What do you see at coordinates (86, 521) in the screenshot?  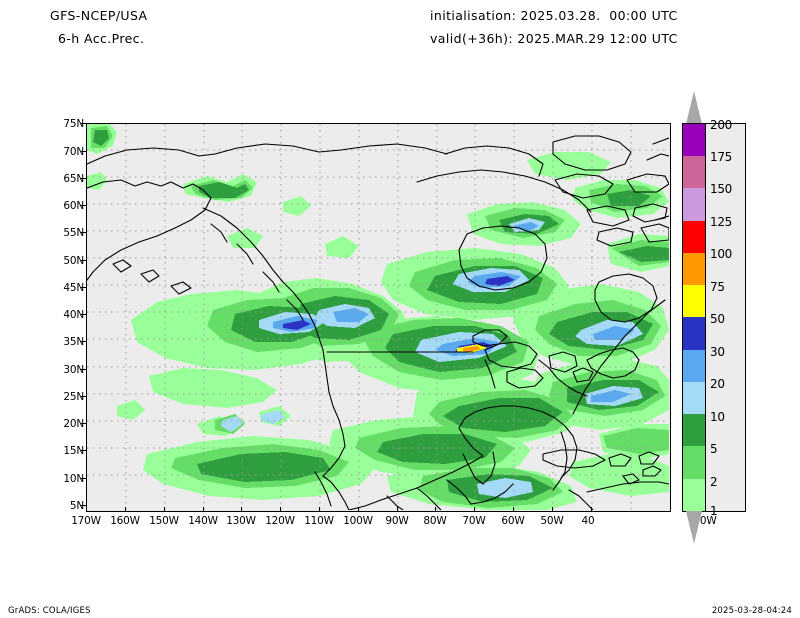 I see `x-tick-label-170w: 170W` at bounding box center [86, 521].